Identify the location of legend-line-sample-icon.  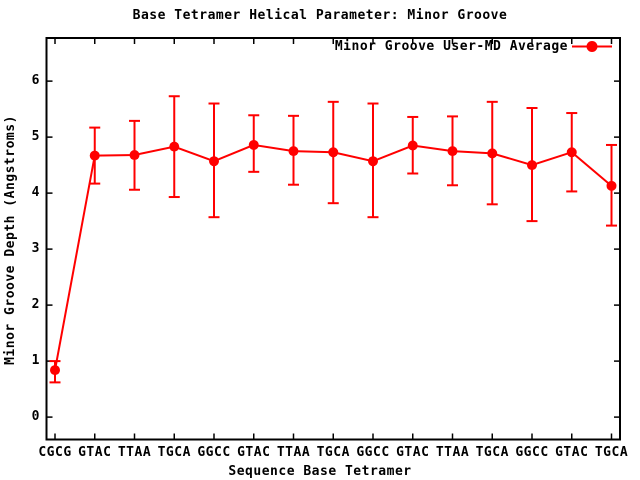
(592, 46).